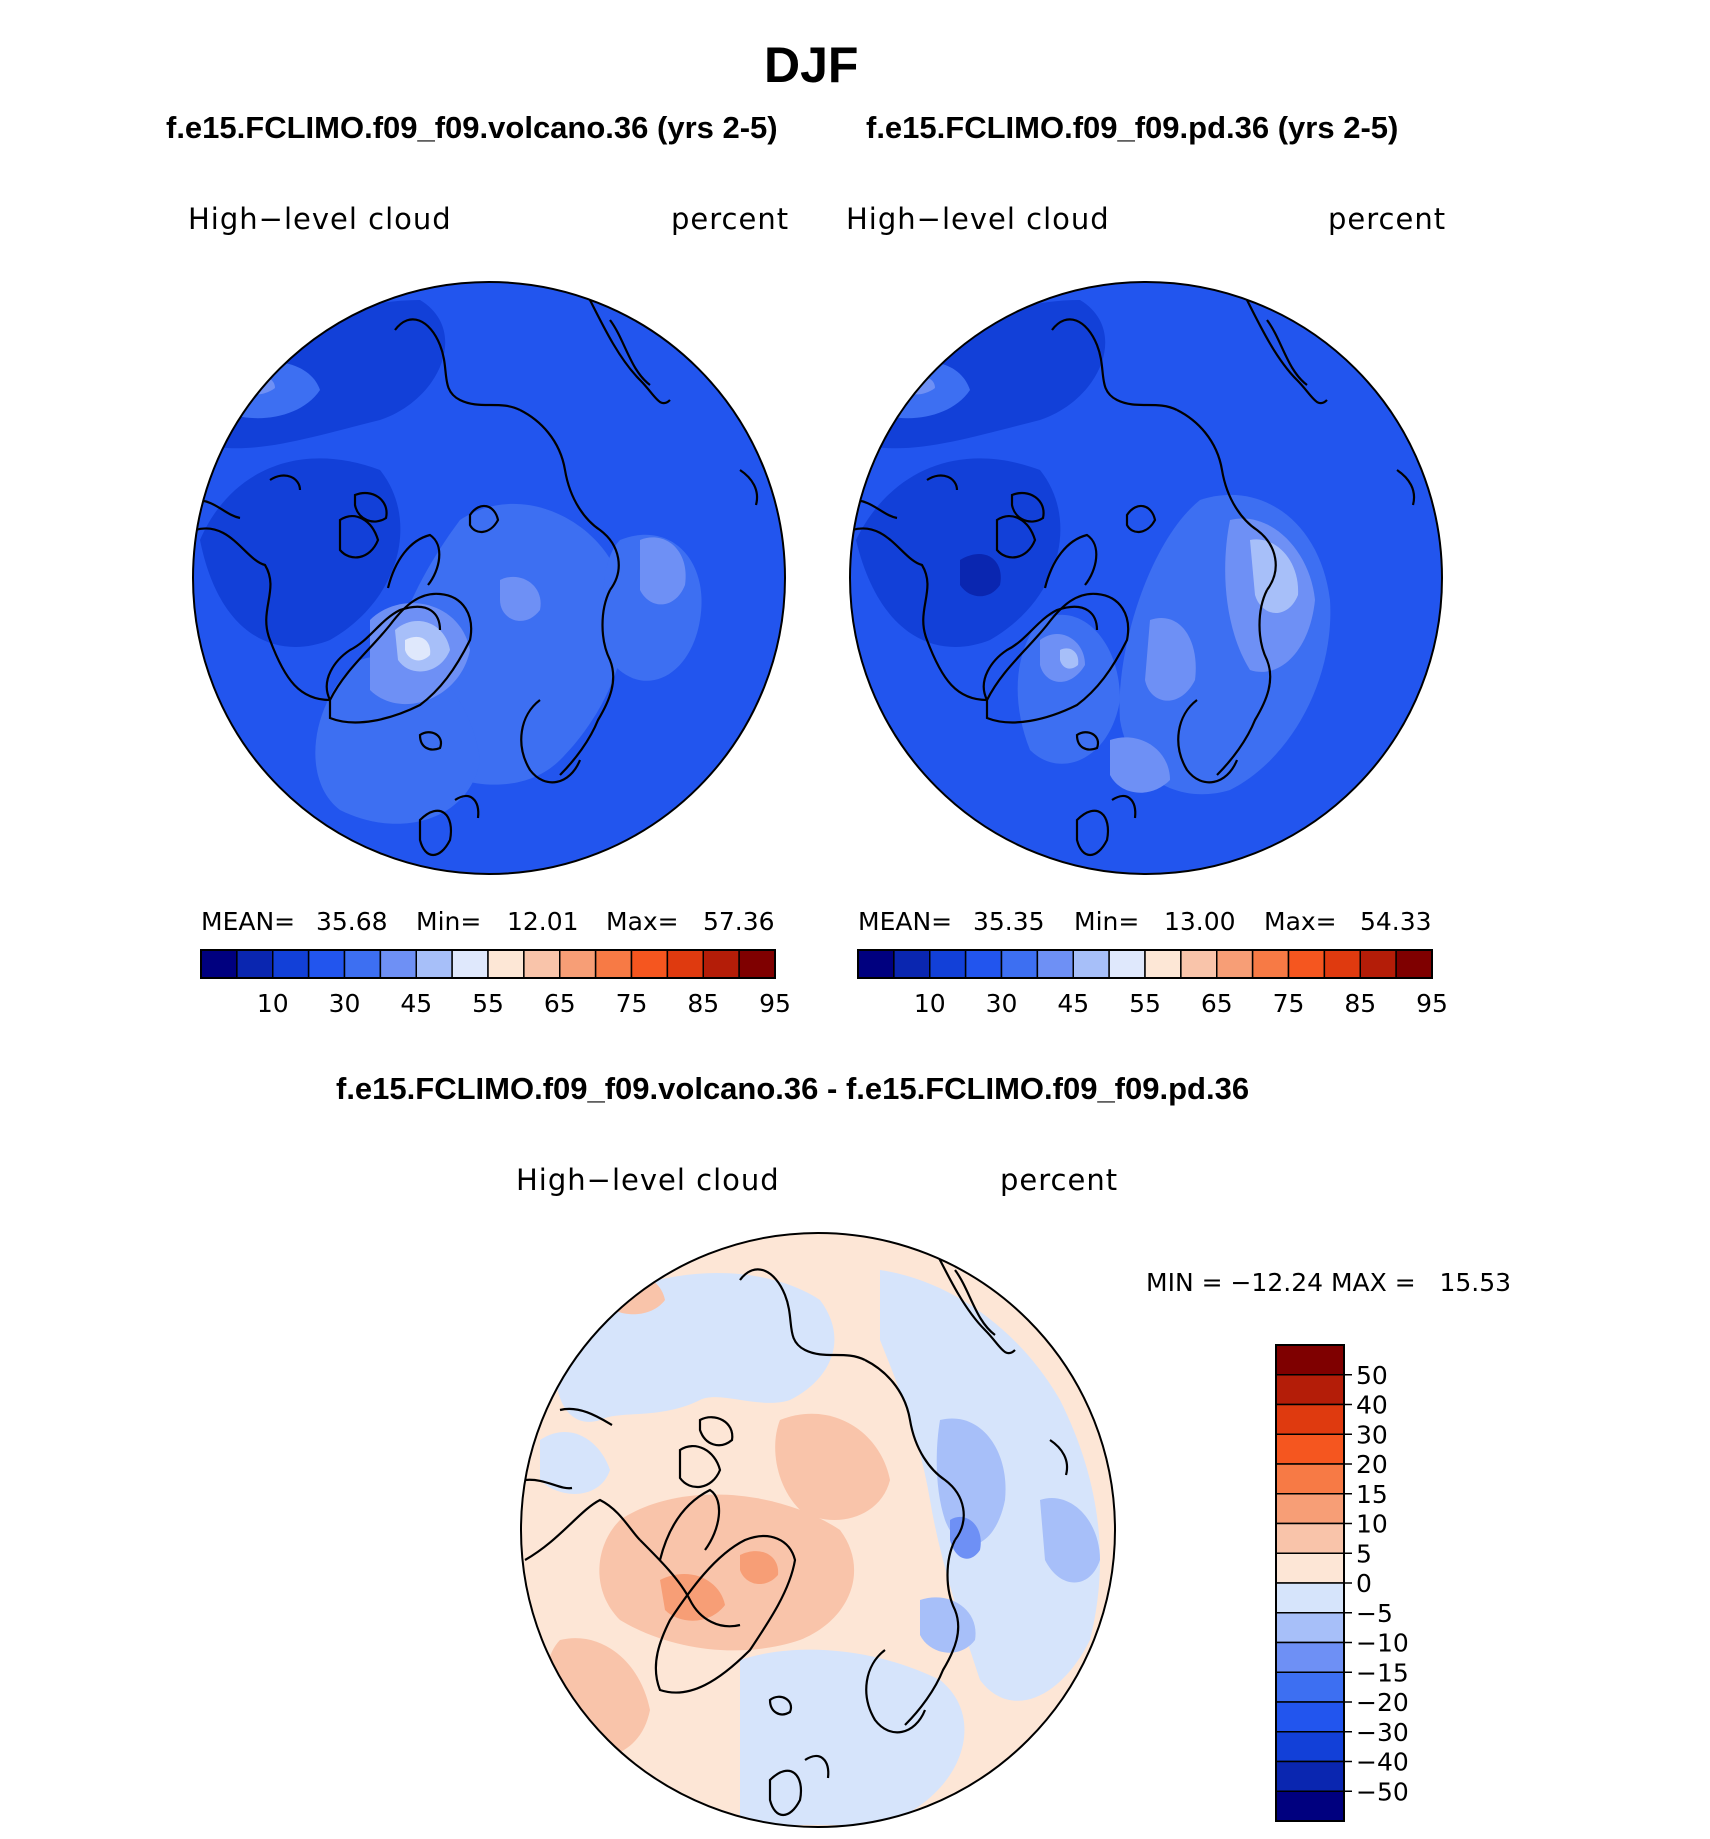 This screenshot has width=1710, height=1839. What do you see at coordinates (1360, 1003) in the screenshot?
I see `panel2-colorbar-tick-label: 85` at bounding box center [1360, 1003].